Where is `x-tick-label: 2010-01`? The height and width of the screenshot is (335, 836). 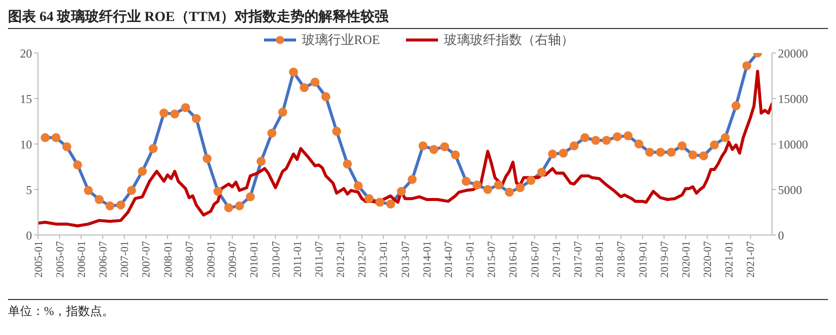 x-tick-label: 2010-01 is located at coordinates (254, 259).